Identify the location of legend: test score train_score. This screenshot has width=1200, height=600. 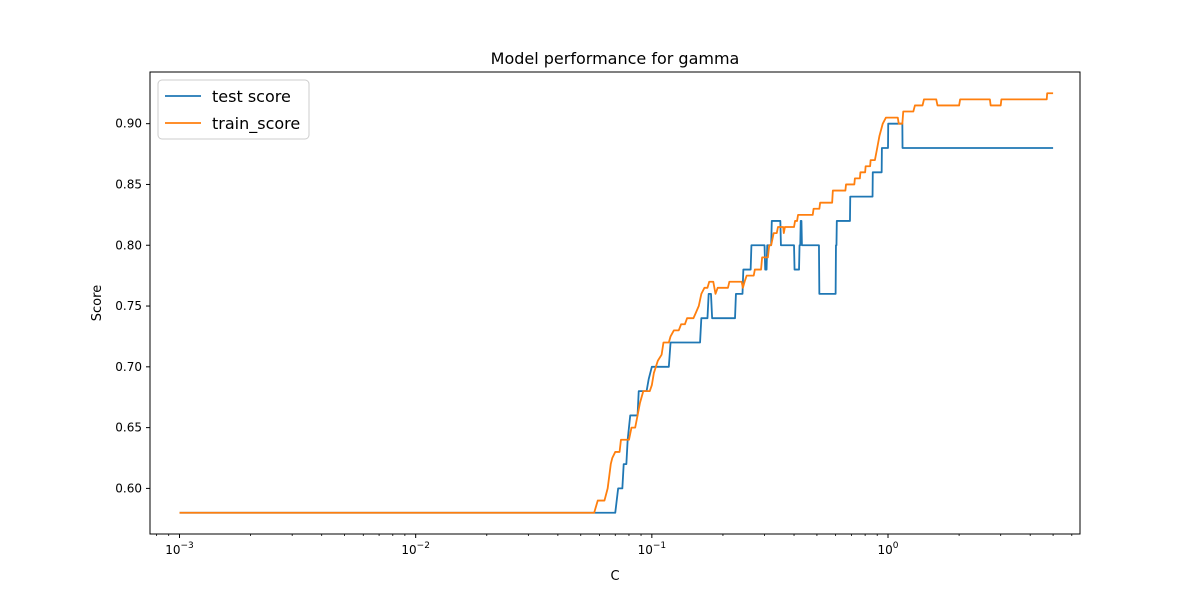
(233, 109).